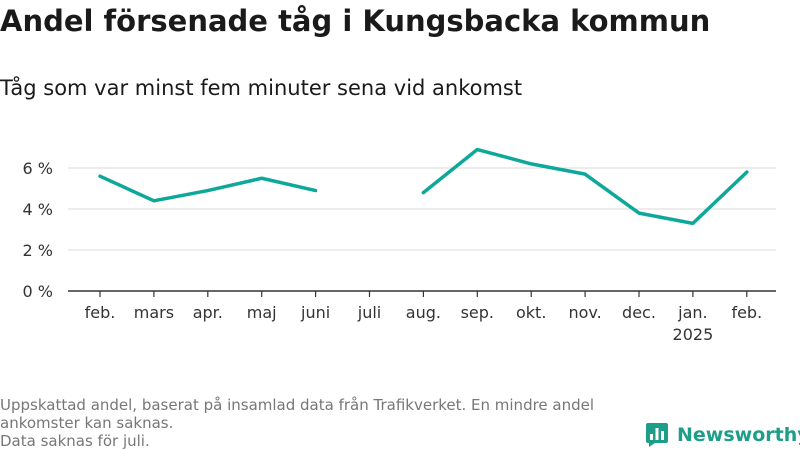 The height and width of the screenshot is (450, 800). Describe the element at coordinates (262, 312) in the screenshot. I see `x-tick-label: maj` at that location.